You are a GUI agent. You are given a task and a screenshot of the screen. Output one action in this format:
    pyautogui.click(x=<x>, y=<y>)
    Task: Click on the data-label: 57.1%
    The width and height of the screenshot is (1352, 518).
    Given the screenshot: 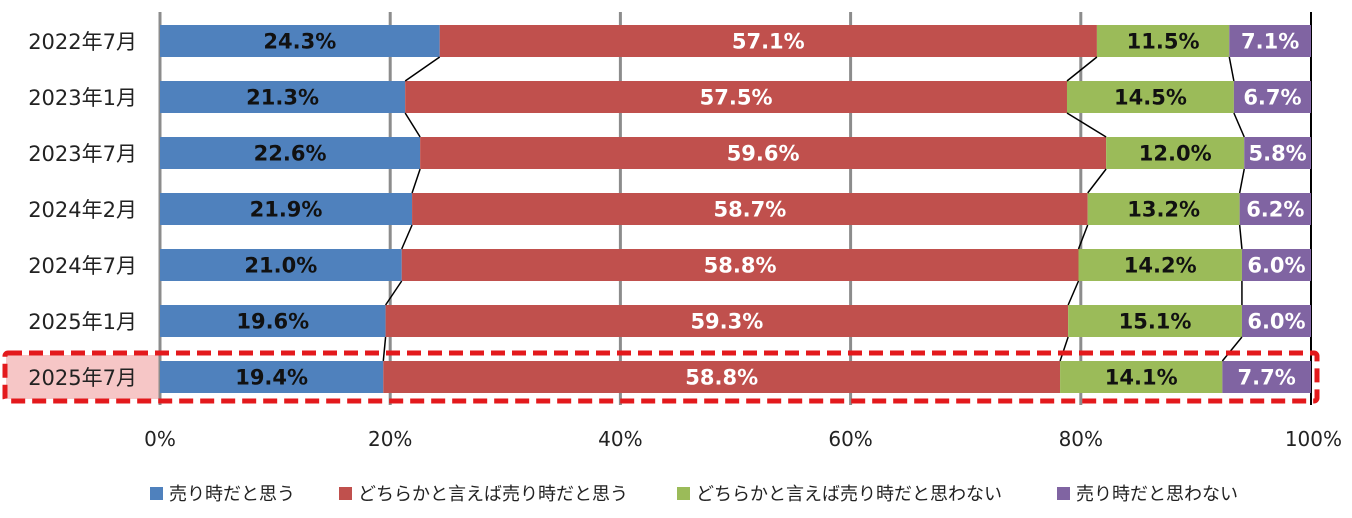 What is the action you would take?
    pyautogui.click(x=768, y=42)
    